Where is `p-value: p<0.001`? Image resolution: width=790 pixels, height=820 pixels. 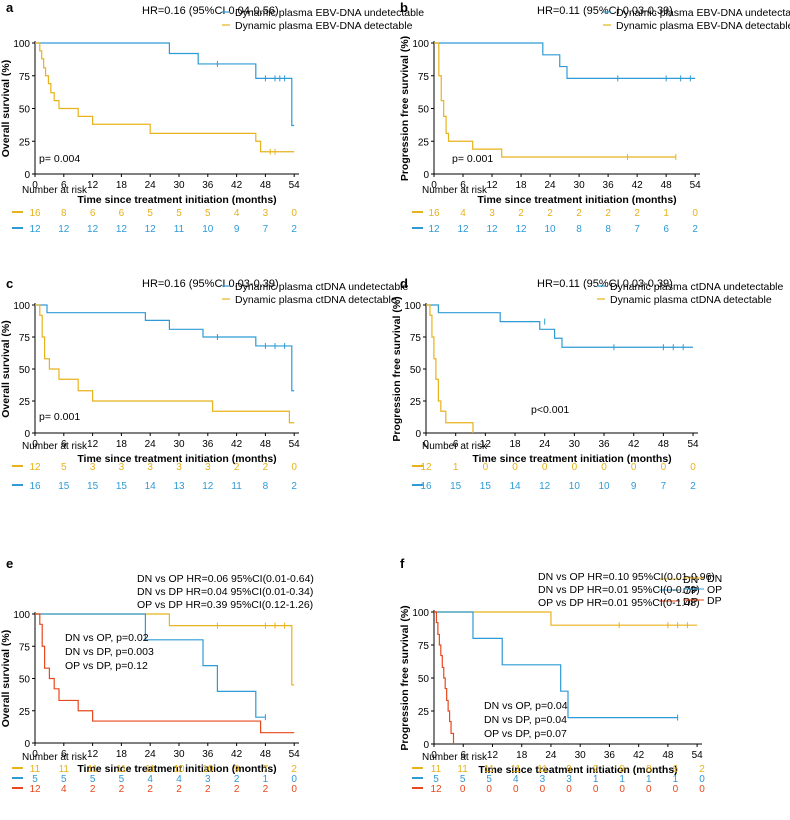 p-value: p<0.001 is located at coordinates (550, 410).